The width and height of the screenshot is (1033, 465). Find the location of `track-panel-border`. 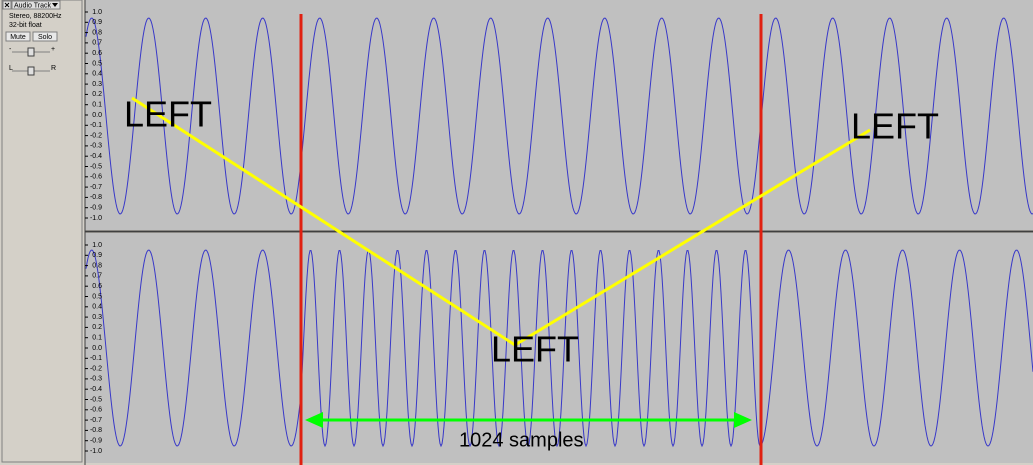

track-panel-border is located at coordinates (42, 231).